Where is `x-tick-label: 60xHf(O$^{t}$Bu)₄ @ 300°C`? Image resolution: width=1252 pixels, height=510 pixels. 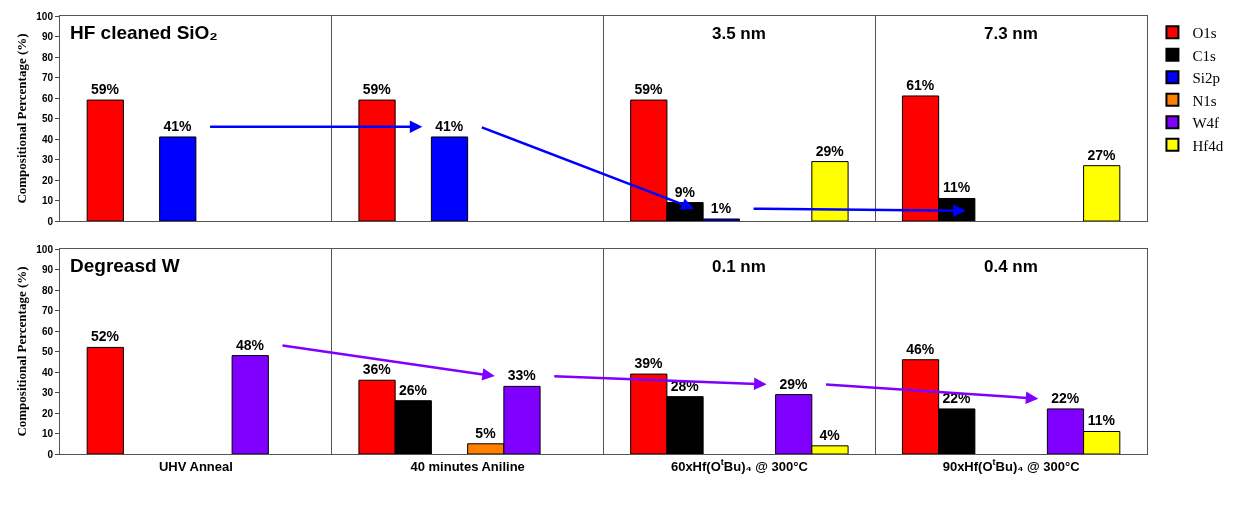
x-tick-label: 60xHf(O$^{t}$Bu)₄ @ 300°C is located at coordinates (739, 465).